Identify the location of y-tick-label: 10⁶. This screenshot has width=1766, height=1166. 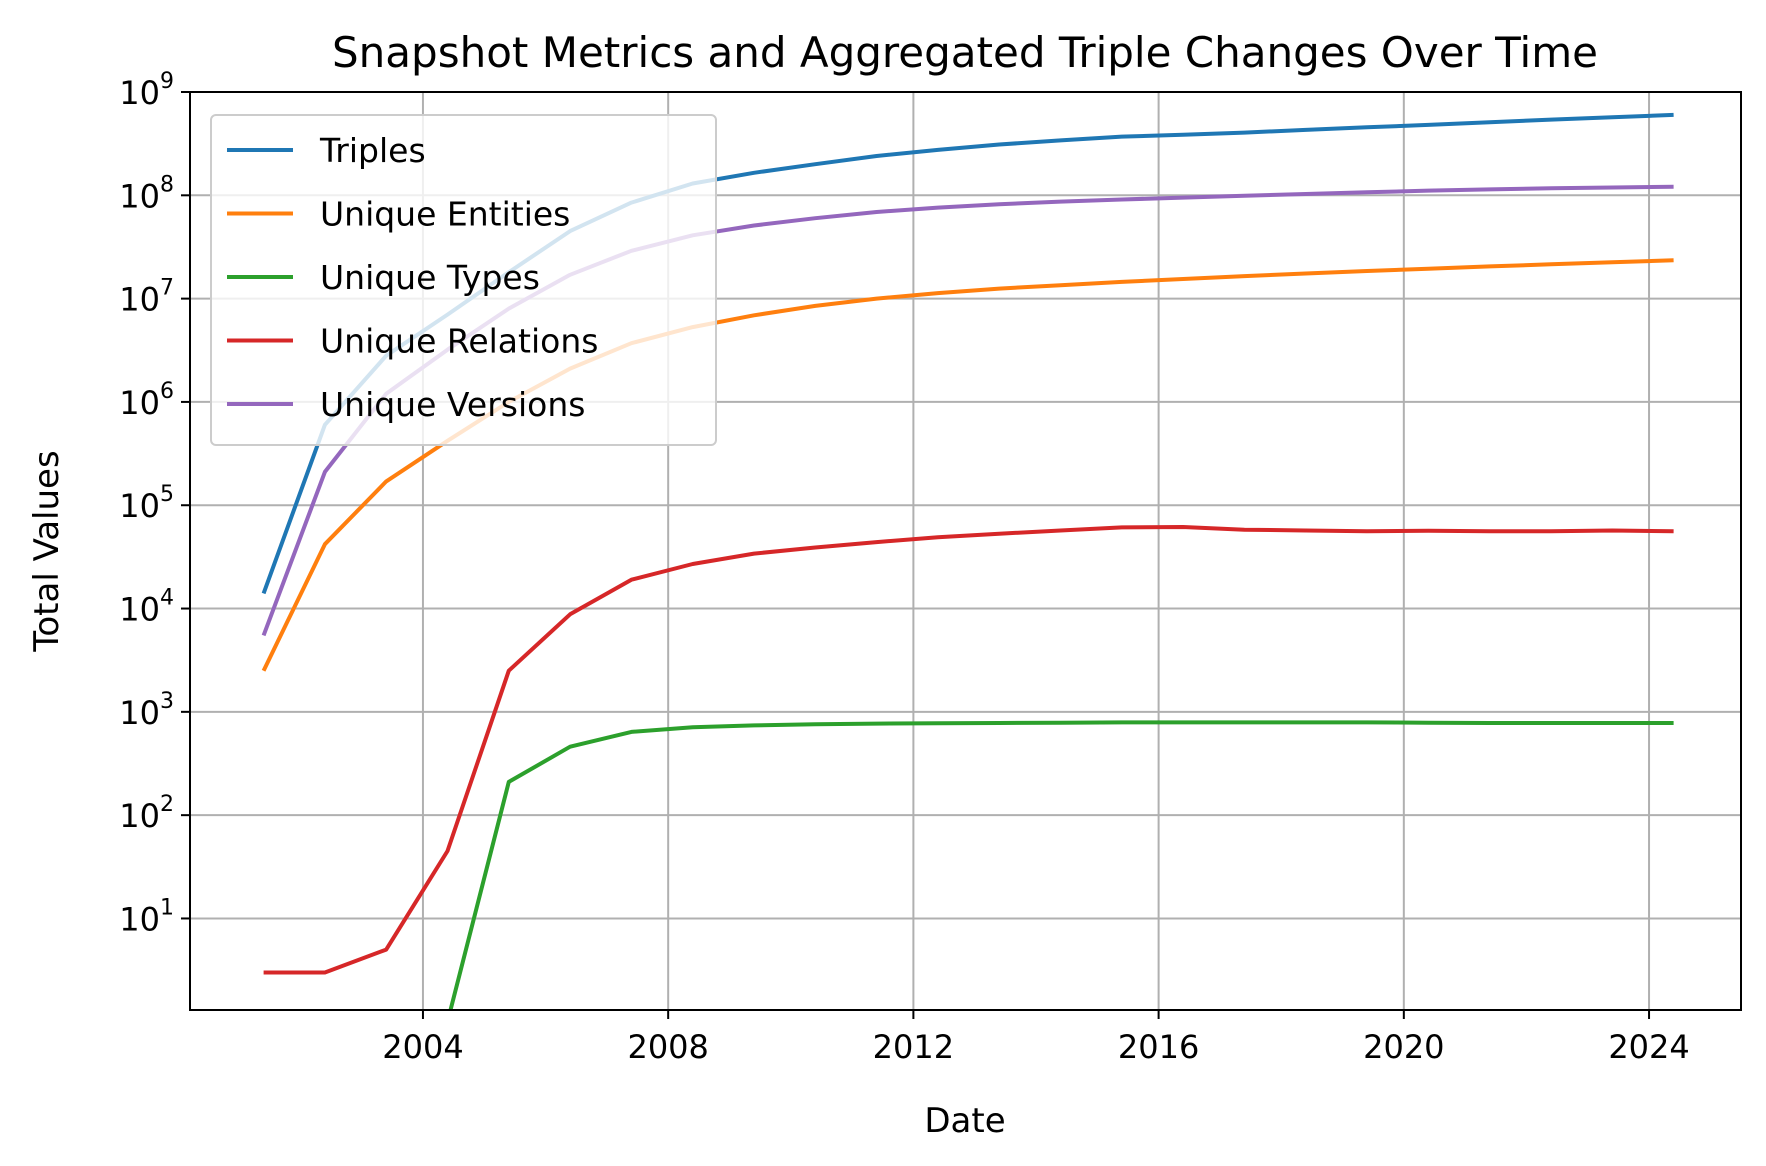
(146, 400).